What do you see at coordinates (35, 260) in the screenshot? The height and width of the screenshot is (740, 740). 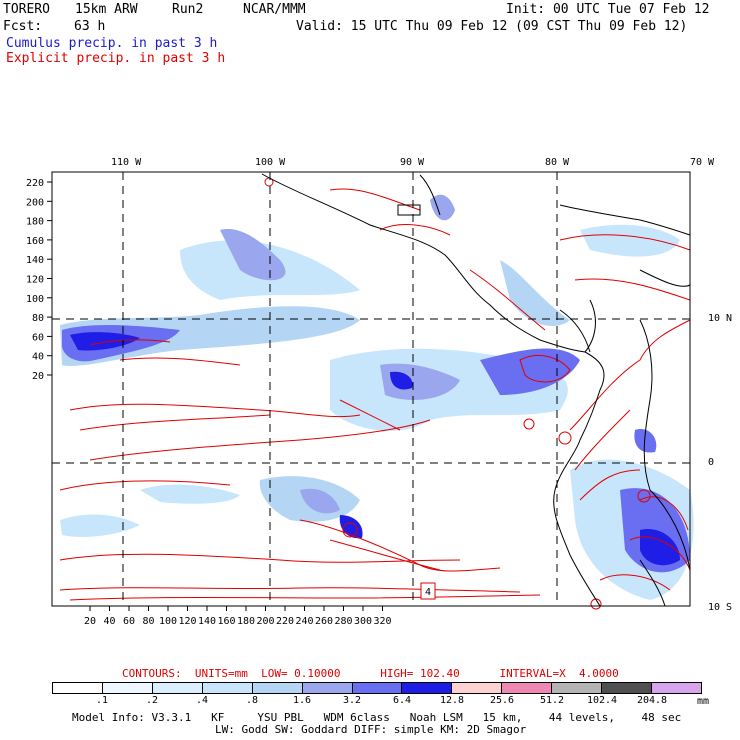 I see `y-tick-label: 140` at bounding box center [35, 260].